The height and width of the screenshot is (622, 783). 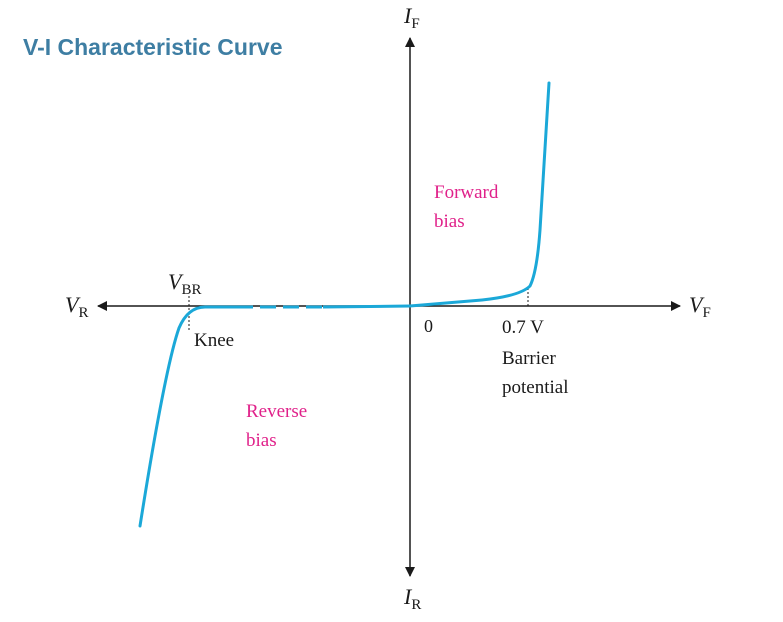 What do you see at coordinates (466, 192) in the screenshot?
I see `forward-bias-label-line1: Forward` at bounding box center [466, 192].